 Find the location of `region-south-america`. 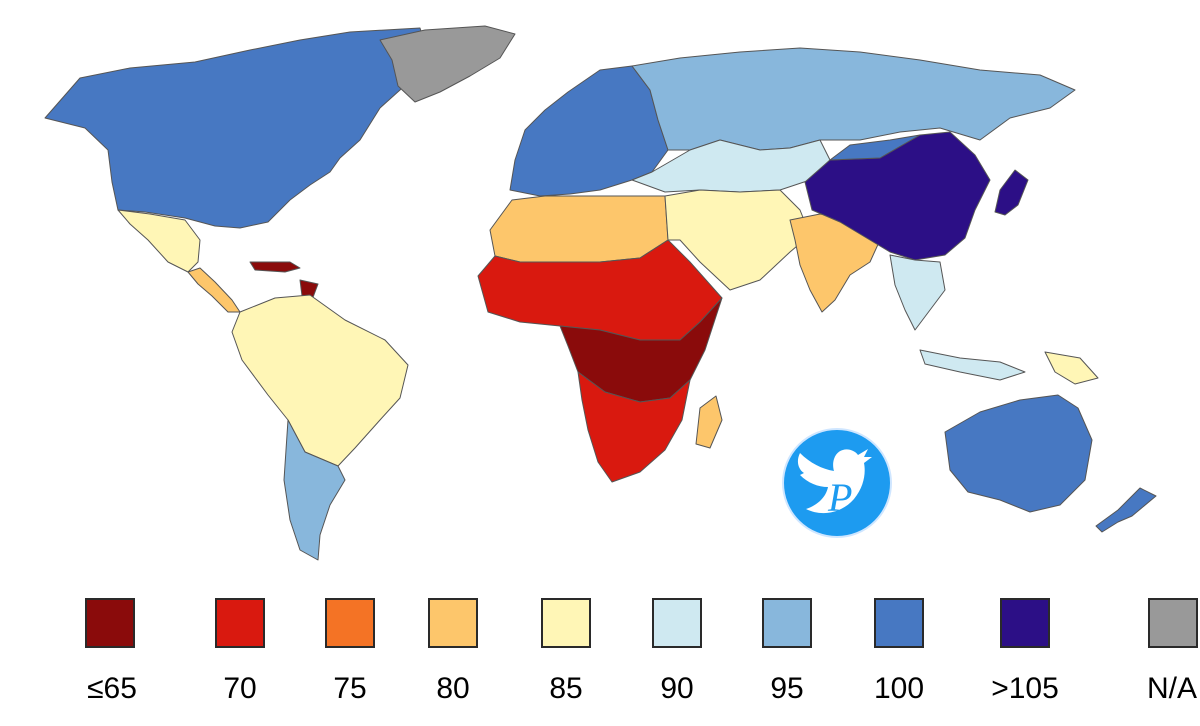

region-south-america is located at coordinates (320, 380).